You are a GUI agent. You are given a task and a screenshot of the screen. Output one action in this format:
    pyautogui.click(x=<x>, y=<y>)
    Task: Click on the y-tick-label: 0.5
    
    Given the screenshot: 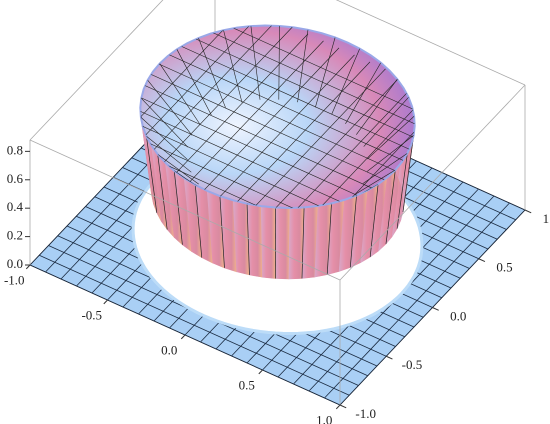 What is the action you would take?
    pyautogui.click(x=504, y=267)
    